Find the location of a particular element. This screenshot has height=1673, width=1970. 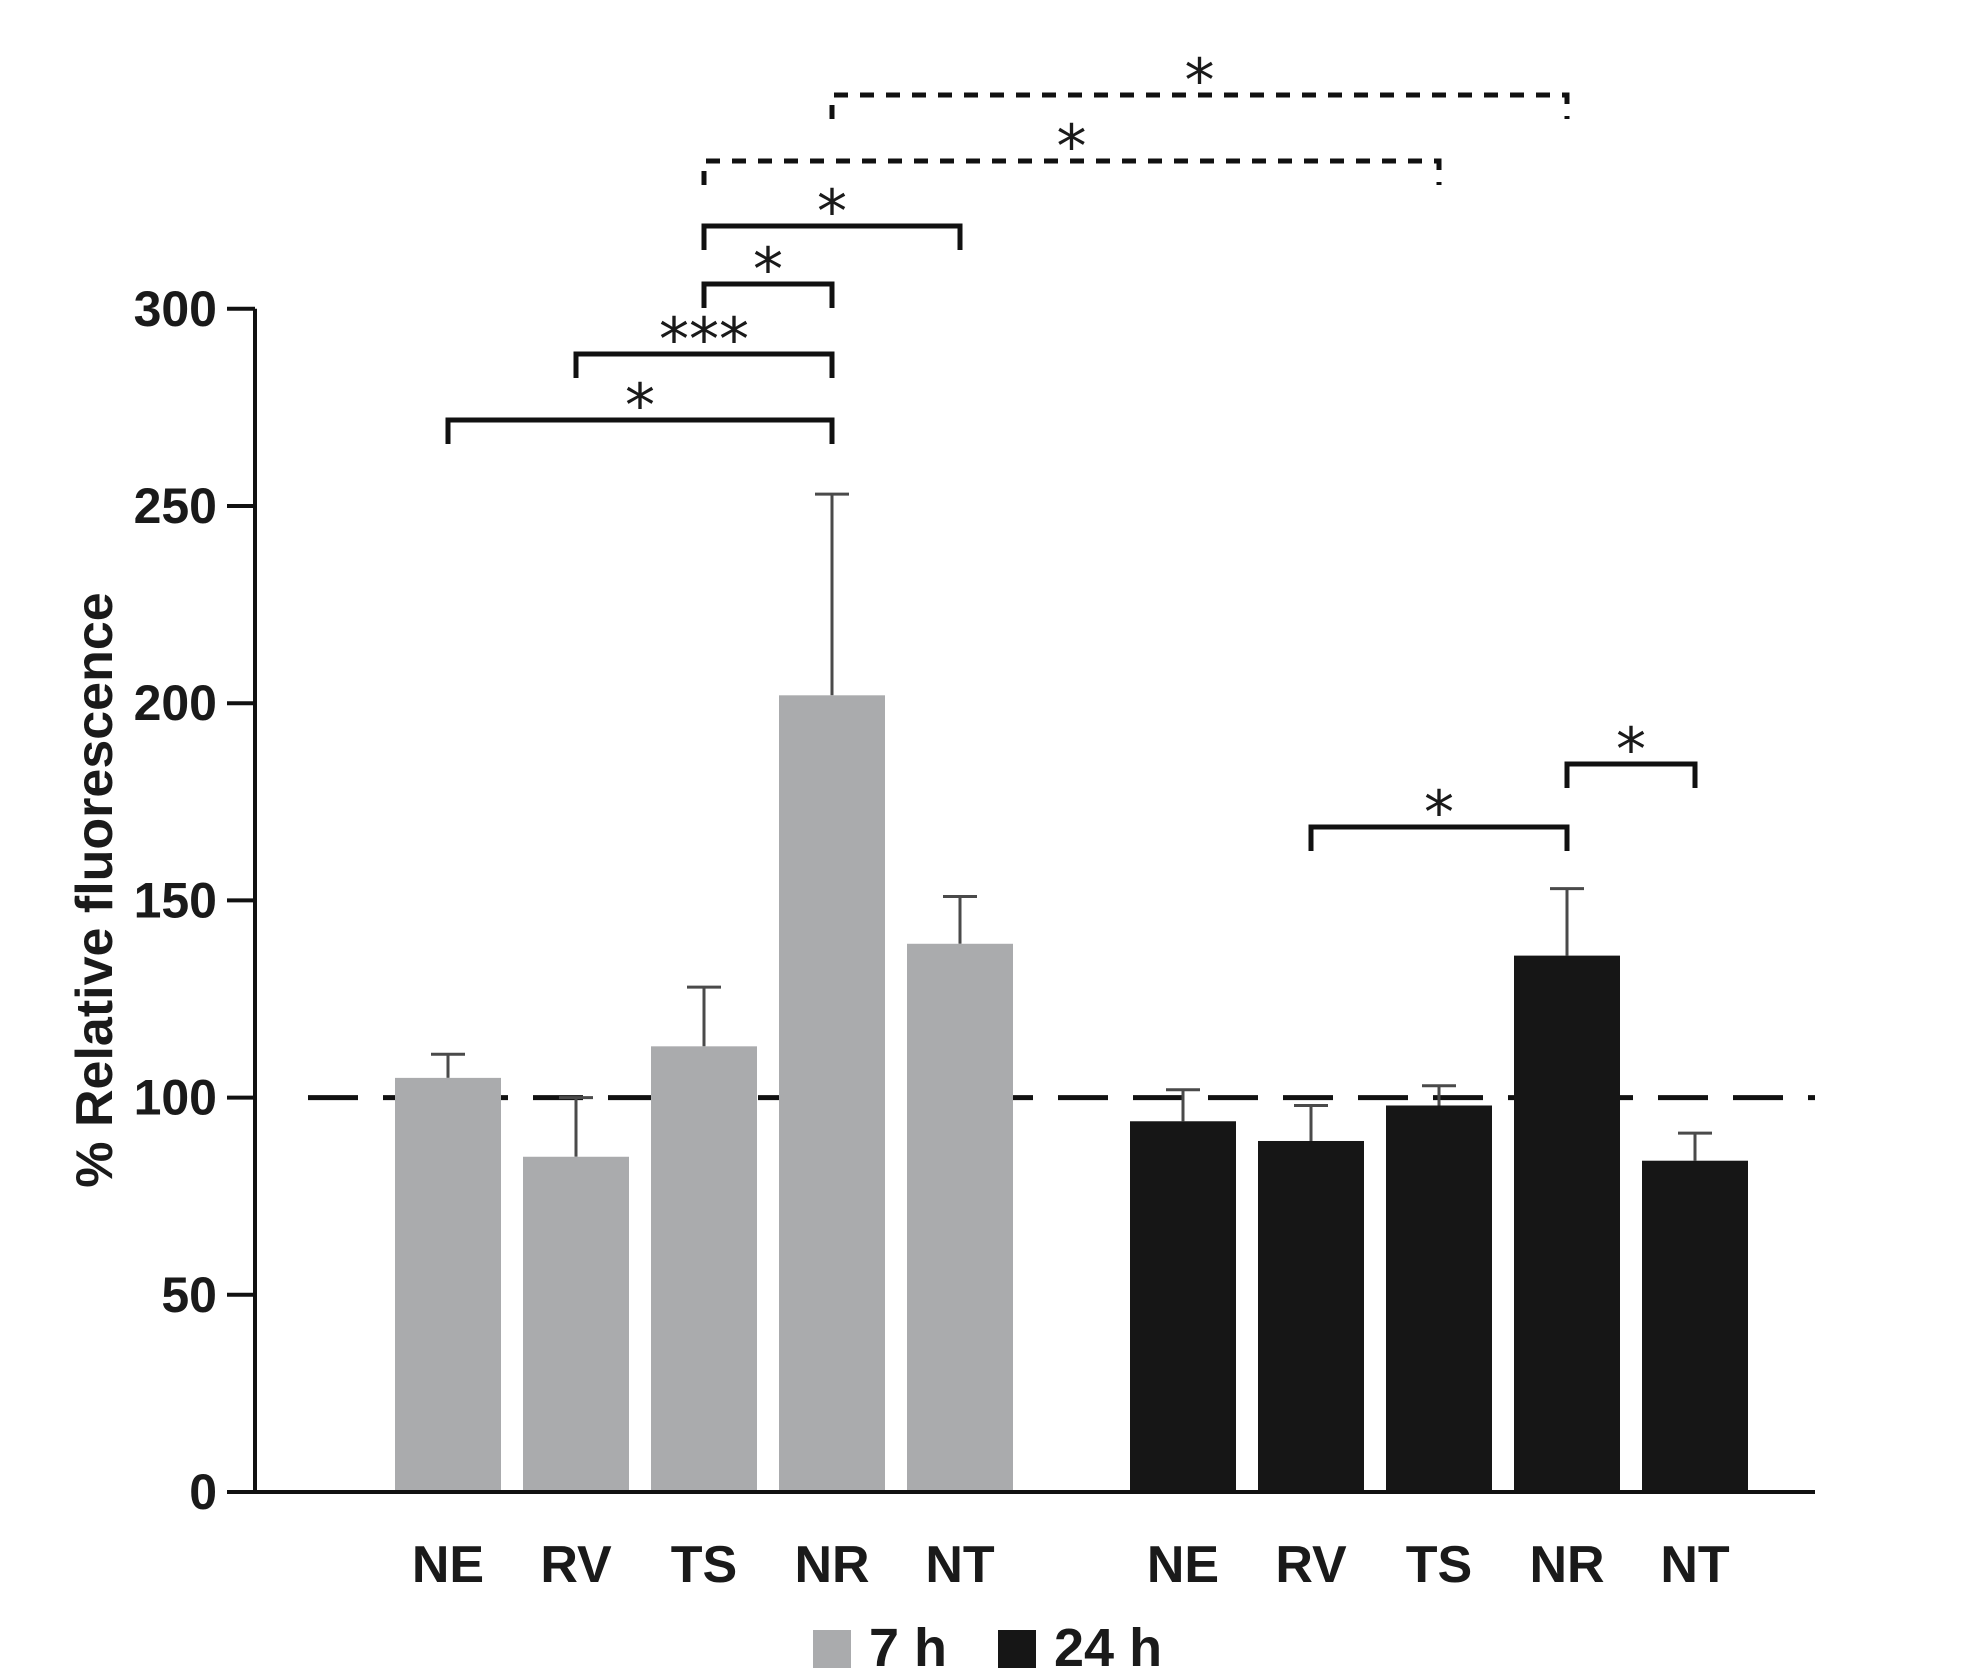

x-tick-label-7h-NR: NR is located at coordinates (831, 1565).